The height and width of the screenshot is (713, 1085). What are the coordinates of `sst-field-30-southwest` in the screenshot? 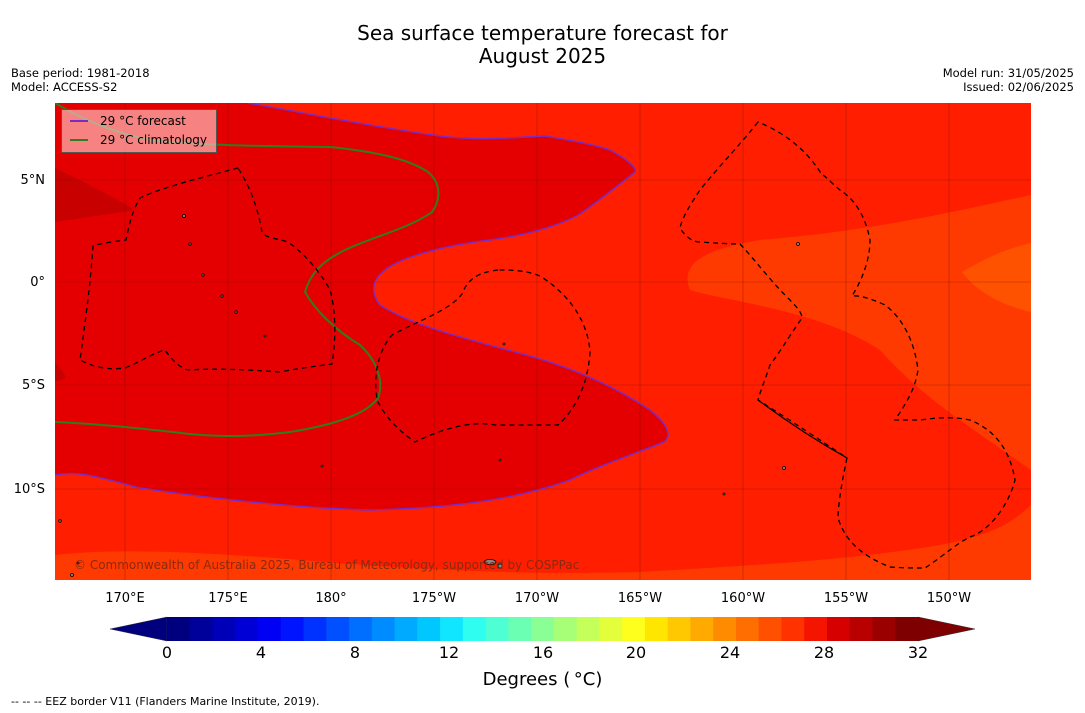 It's located at (60, 371).